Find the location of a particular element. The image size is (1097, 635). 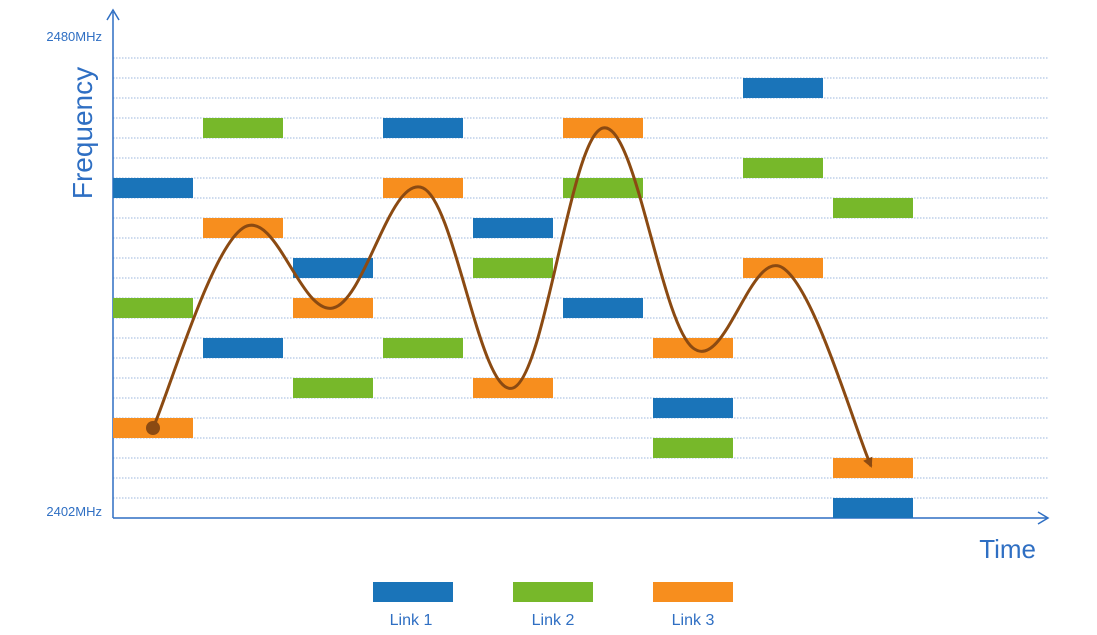

y-axis-top-tick: 2480MHz is located at coordinates (74, 36).